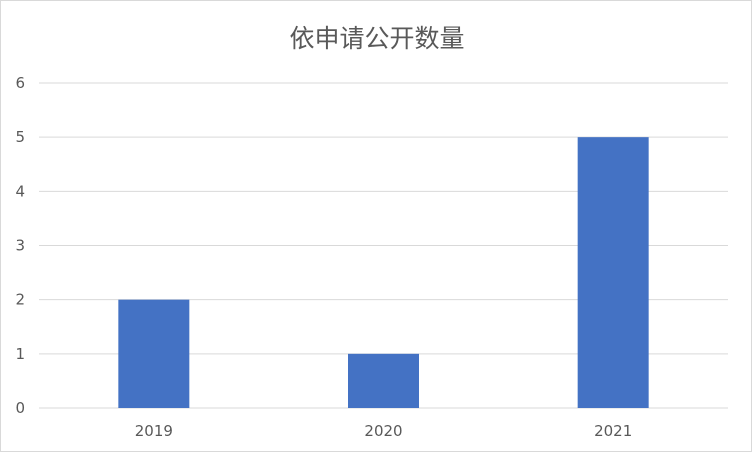 The width and height of the screenshot is (752, 453). Describe the element at coordinates (20, 300) in the screenshot. I see `y-tick-label: 2` at that location.